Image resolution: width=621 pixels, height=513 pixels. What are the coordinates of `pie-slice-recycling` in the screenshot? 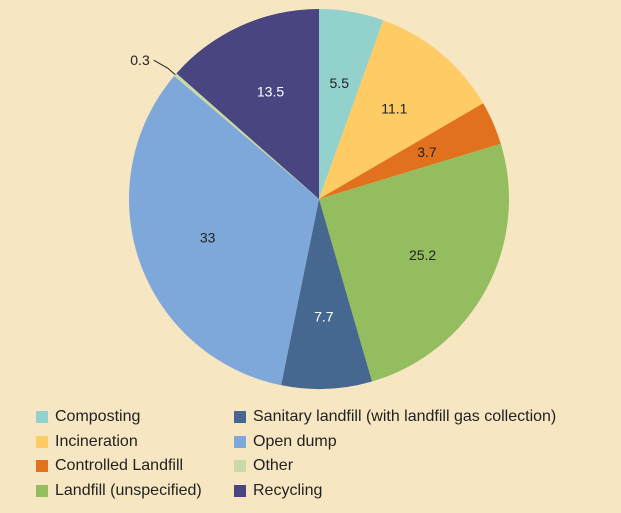 It's located at (247, 104).